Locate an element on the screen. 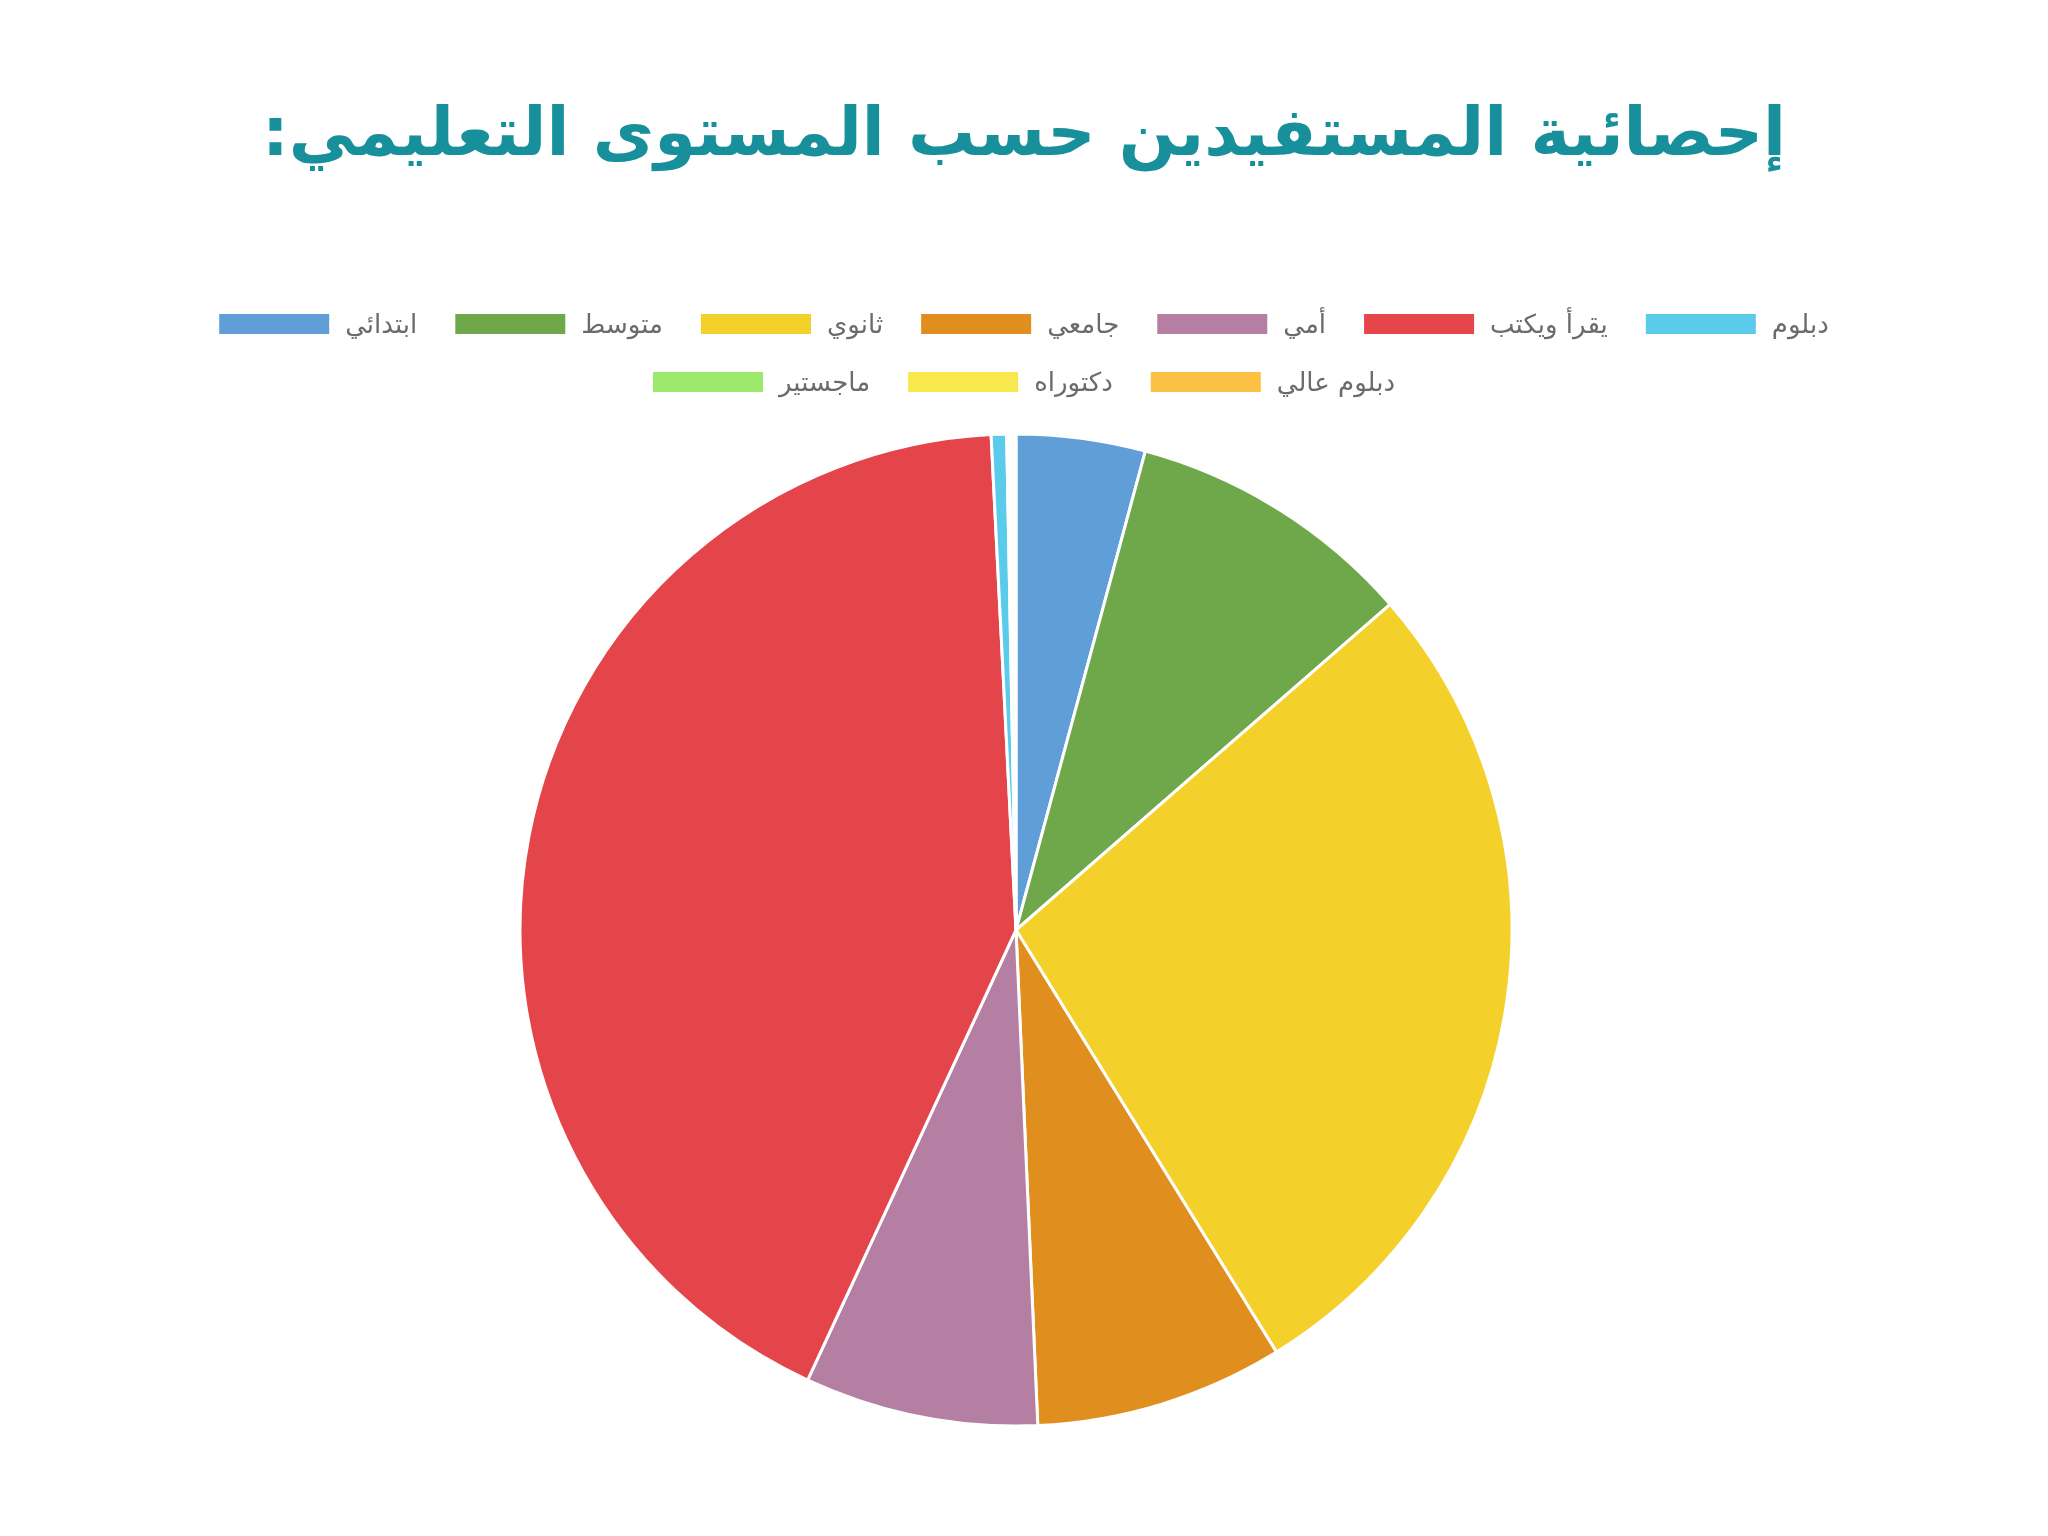  legend-label: ابتدائي is located at coordinates (381, 324).